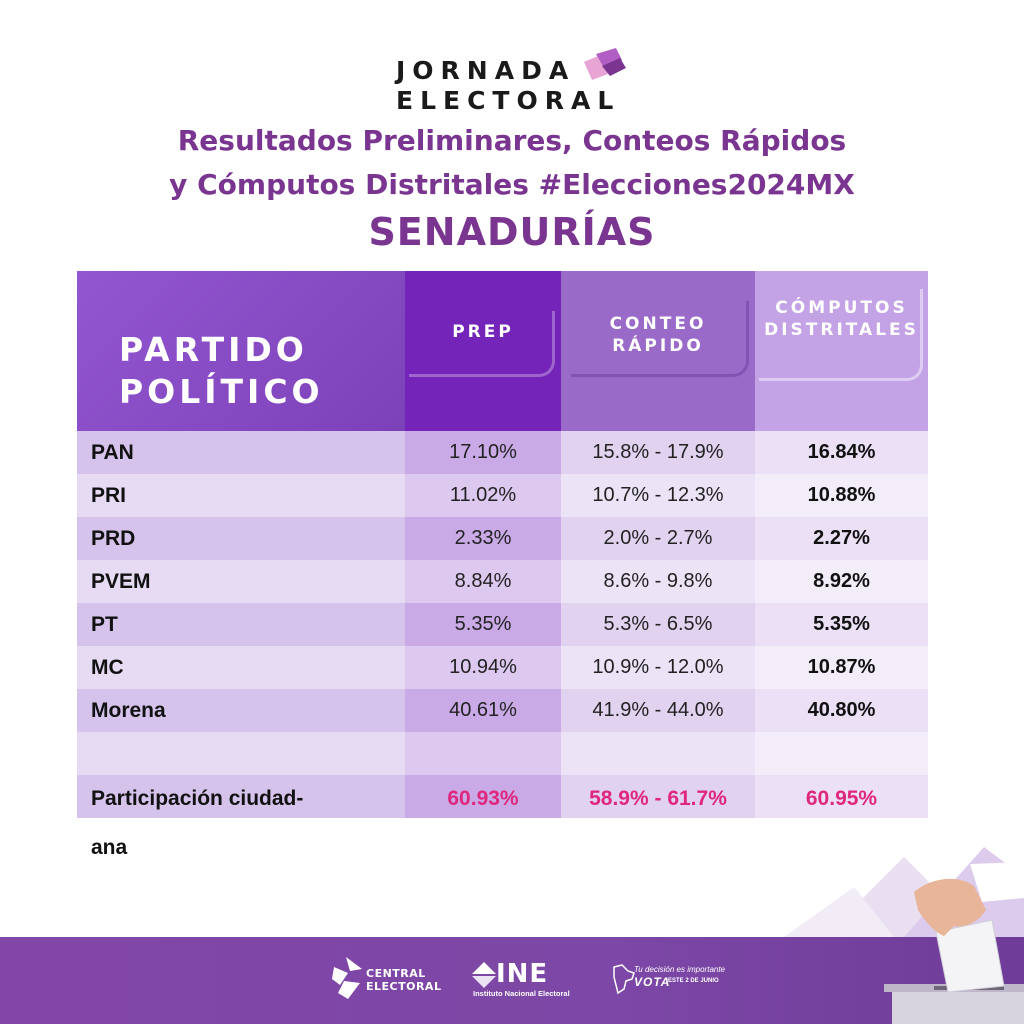  What do you see at coordinates (841, 330) in the screenshot?
I see `header-computos-line2: DISTRITALES` at bounding box center [841, 330].